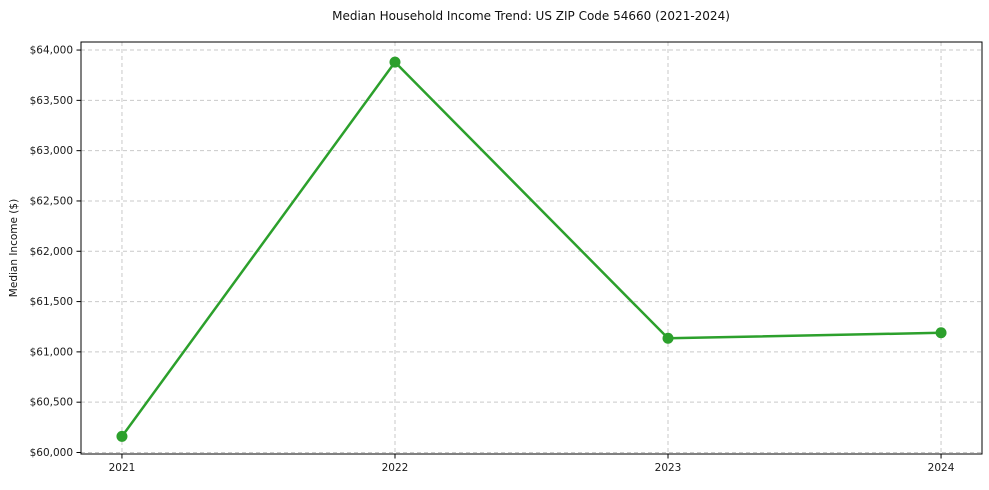 This screenshot has width=989, height=490. What do you see at coordinates (941, 468) in the screenshot?
I see `x-tick-label: 2024` at bounding box center [941, 468].